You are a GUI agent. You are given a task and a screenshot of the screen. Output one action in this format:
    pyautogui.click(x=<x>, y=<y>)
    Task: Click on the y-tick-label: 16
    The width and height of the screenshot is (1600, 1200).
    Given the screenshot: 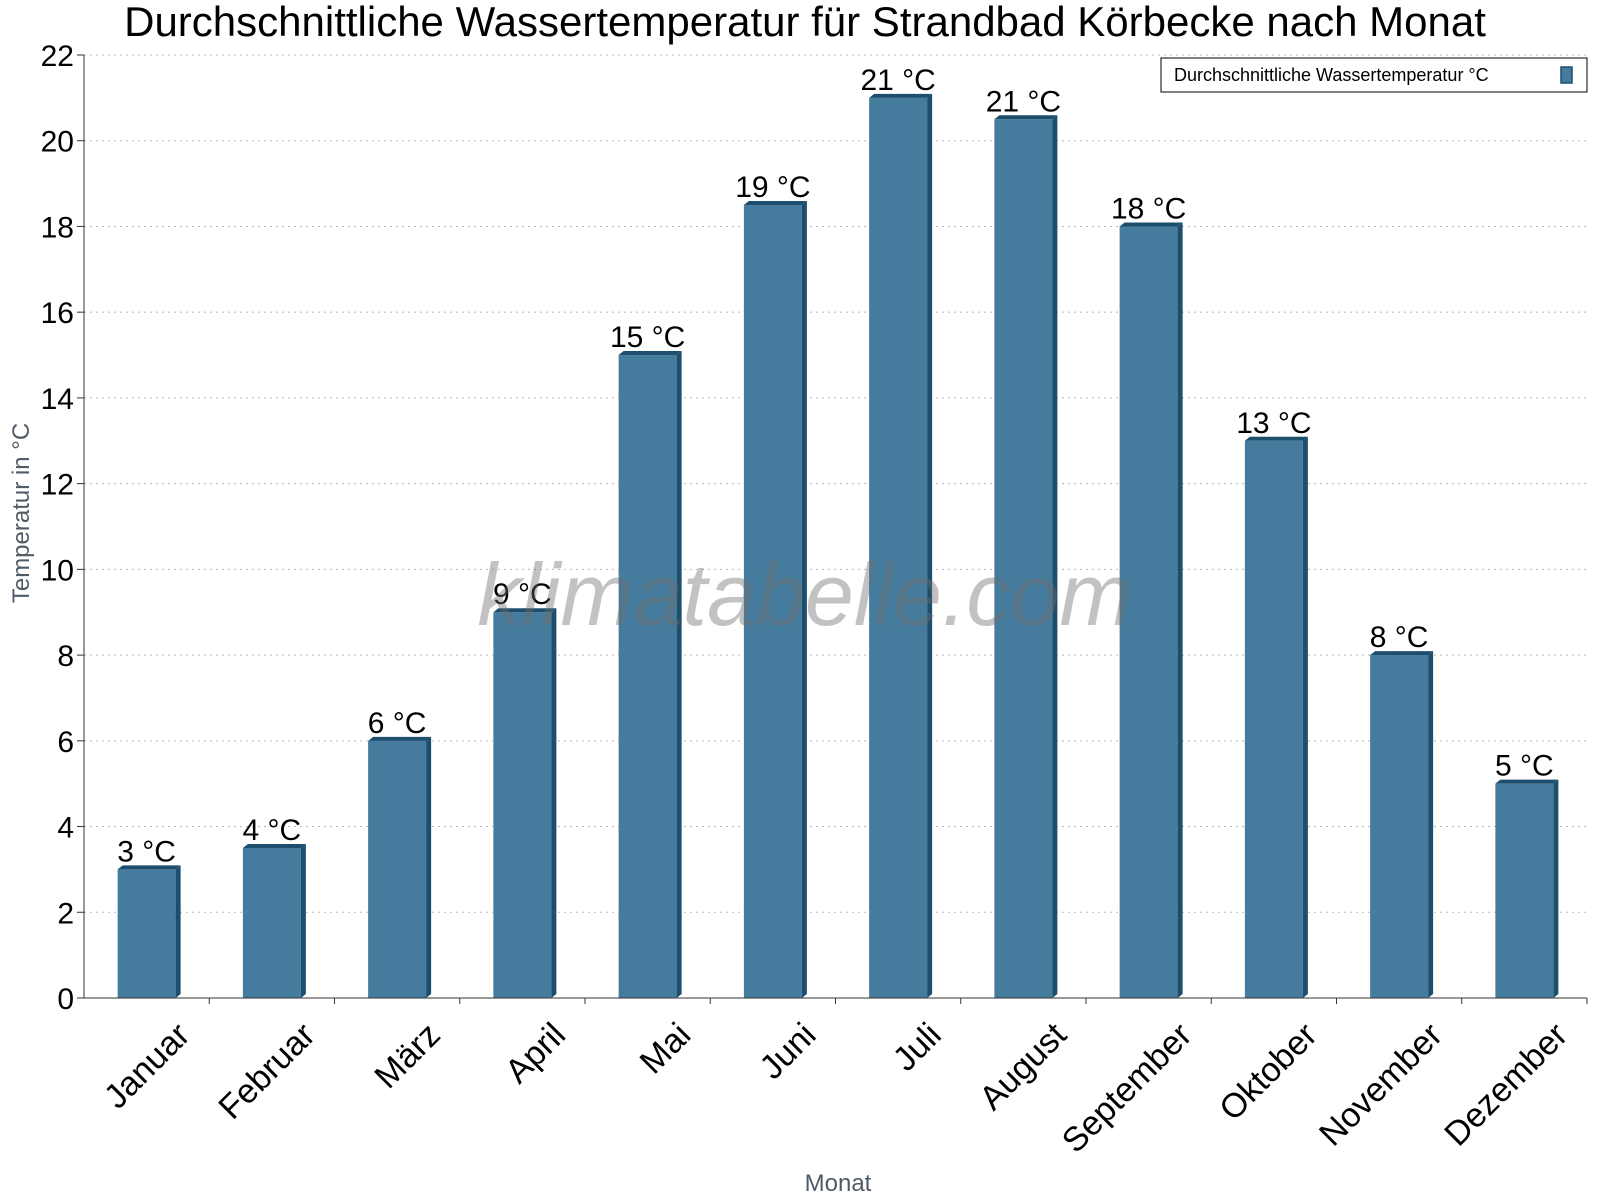 What is the action you would take?
    pyautogui.click(x=57, y=313)
    